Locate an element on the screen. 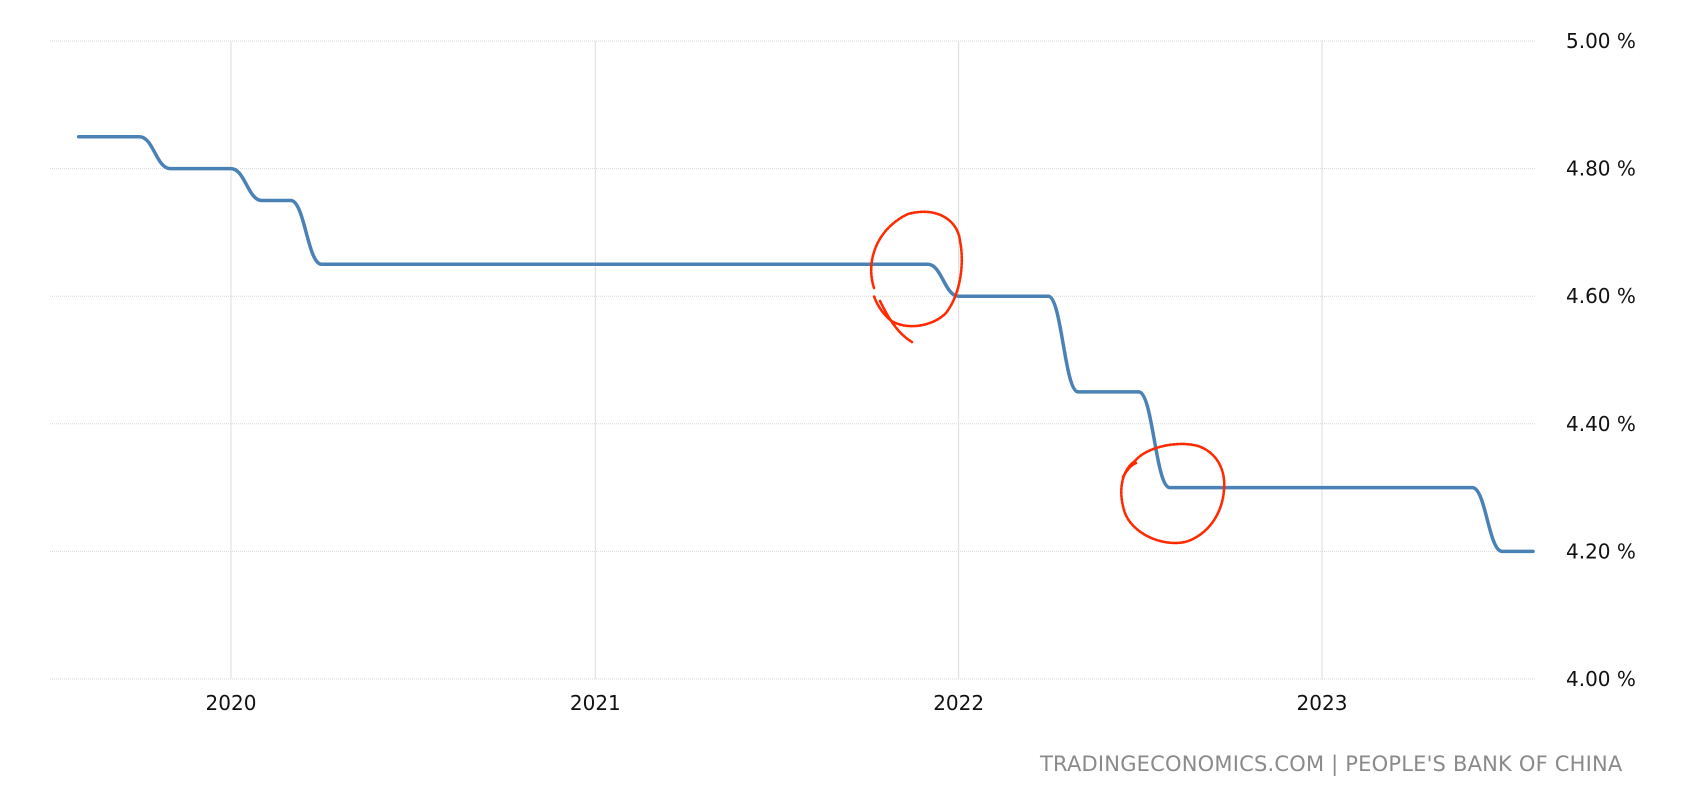 The image size is (1700, 800). y-tick-label: 5.00 % is located at coordinates (1601, 41).